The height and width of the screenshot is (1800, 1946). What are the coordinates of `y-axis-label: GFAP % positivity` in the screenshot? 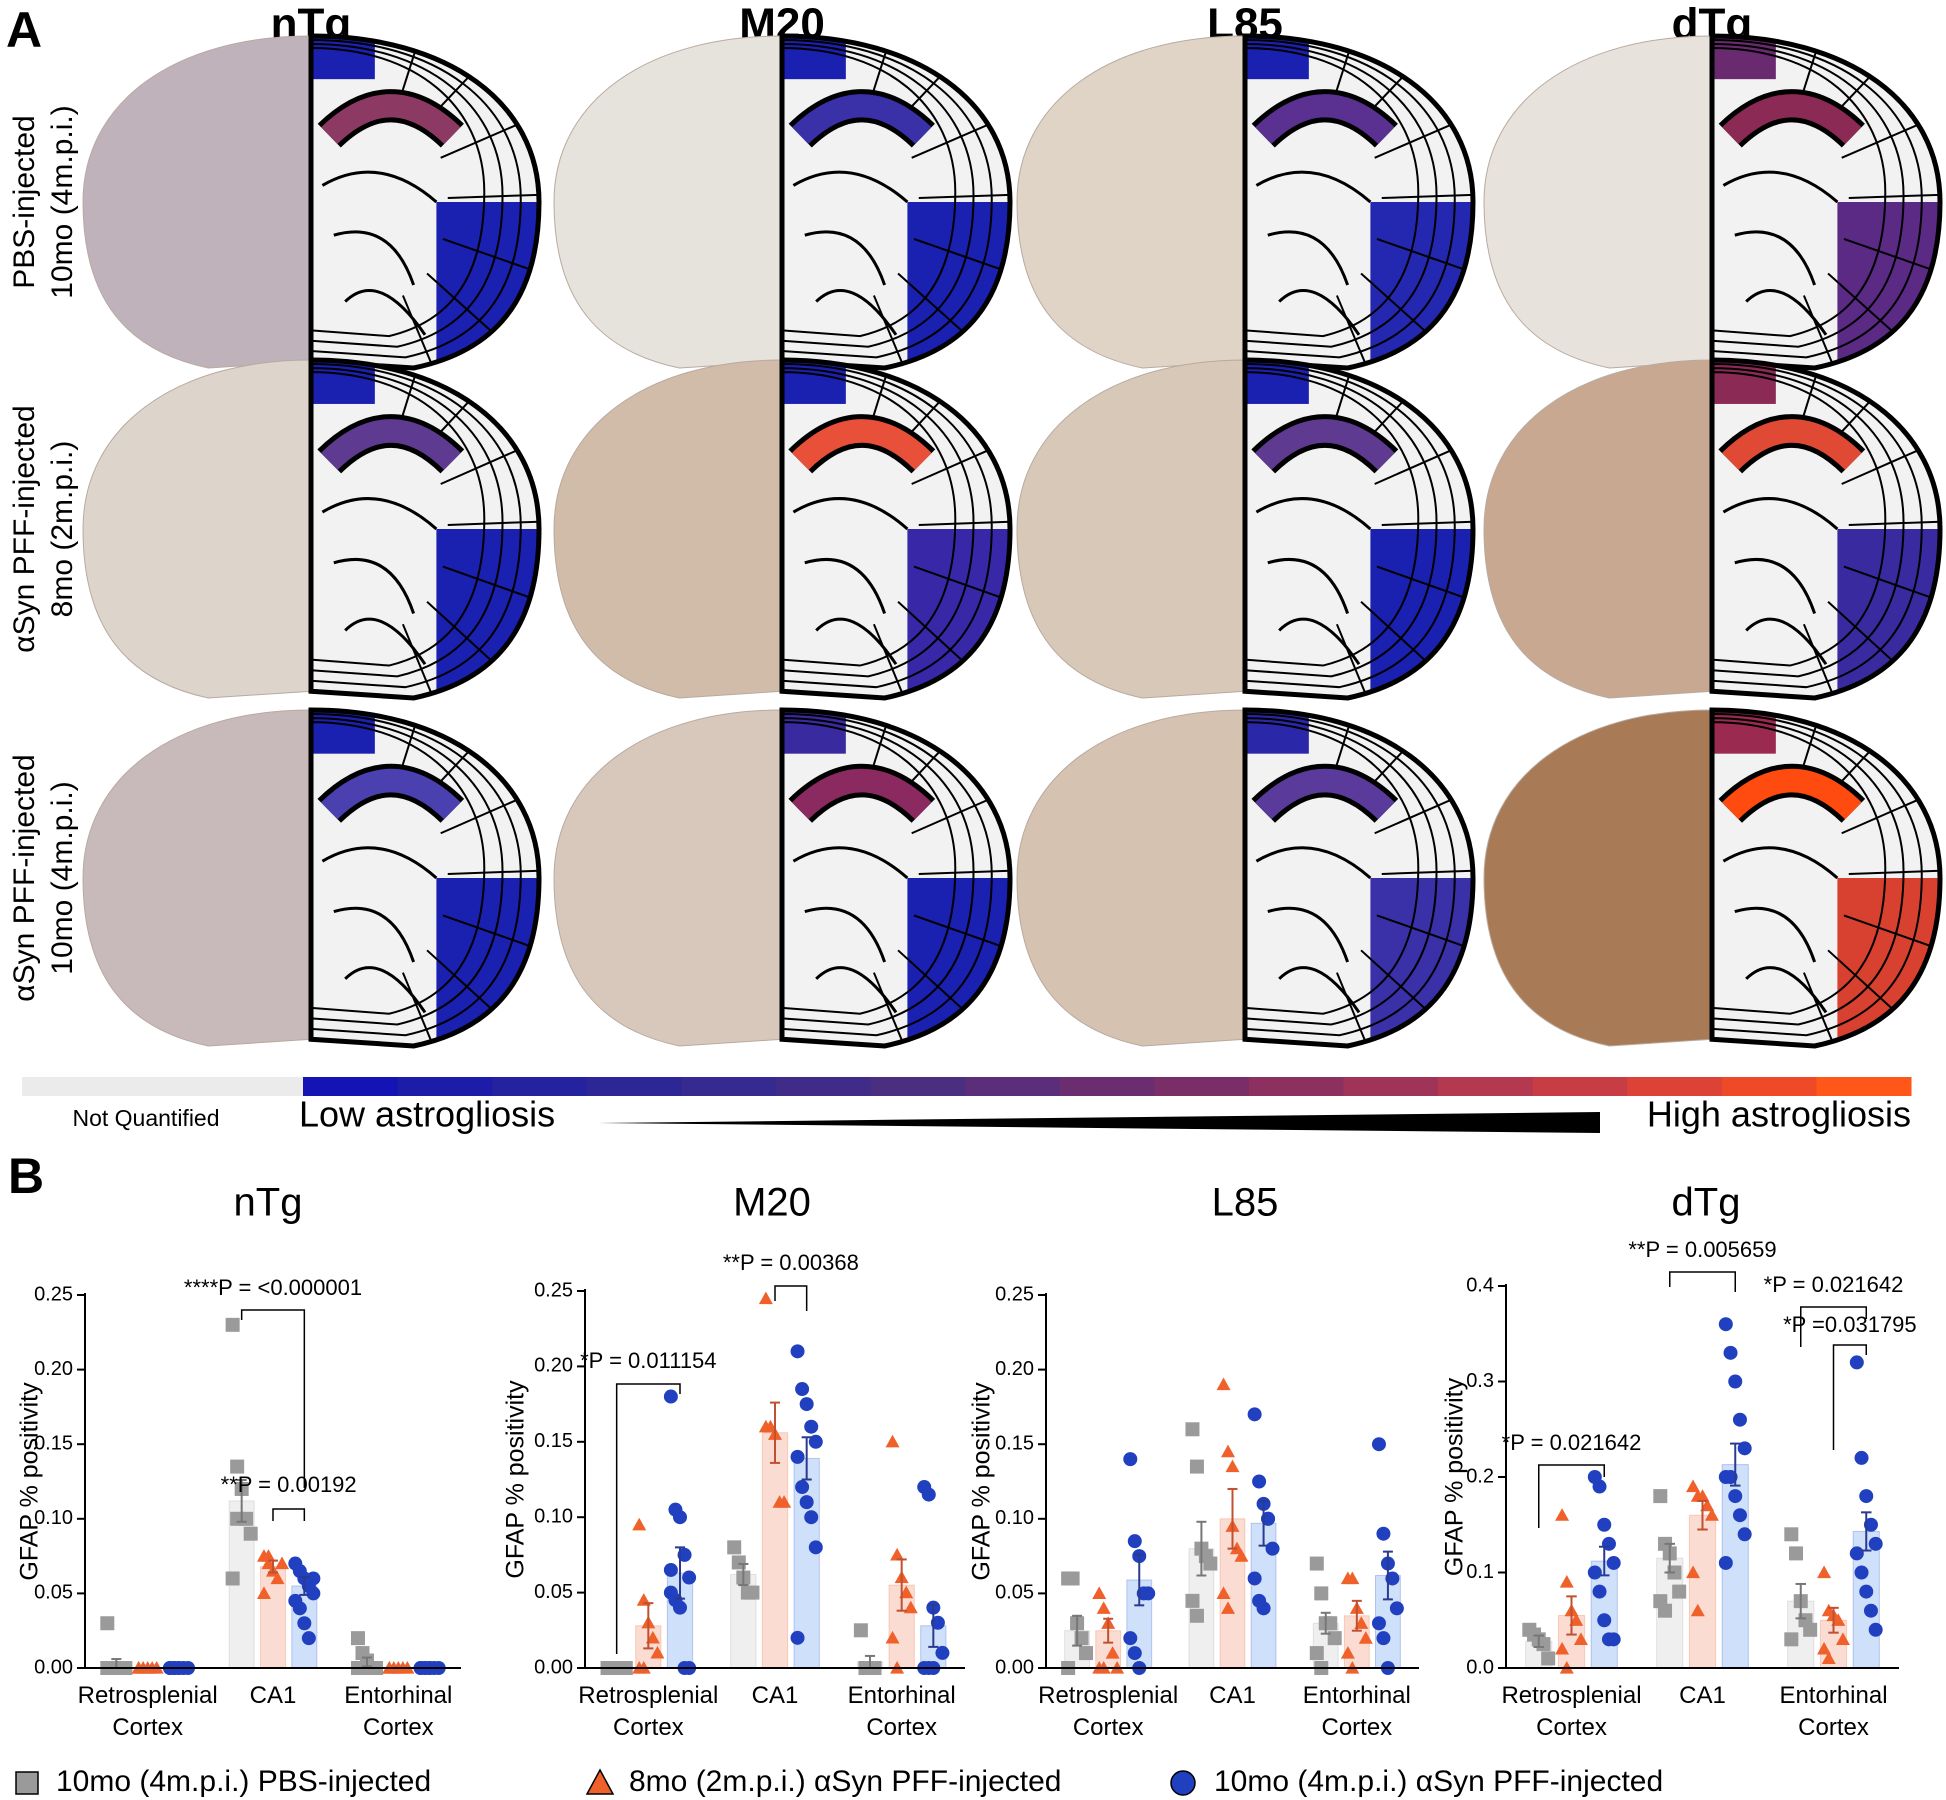 It's located at (1455, 1476).